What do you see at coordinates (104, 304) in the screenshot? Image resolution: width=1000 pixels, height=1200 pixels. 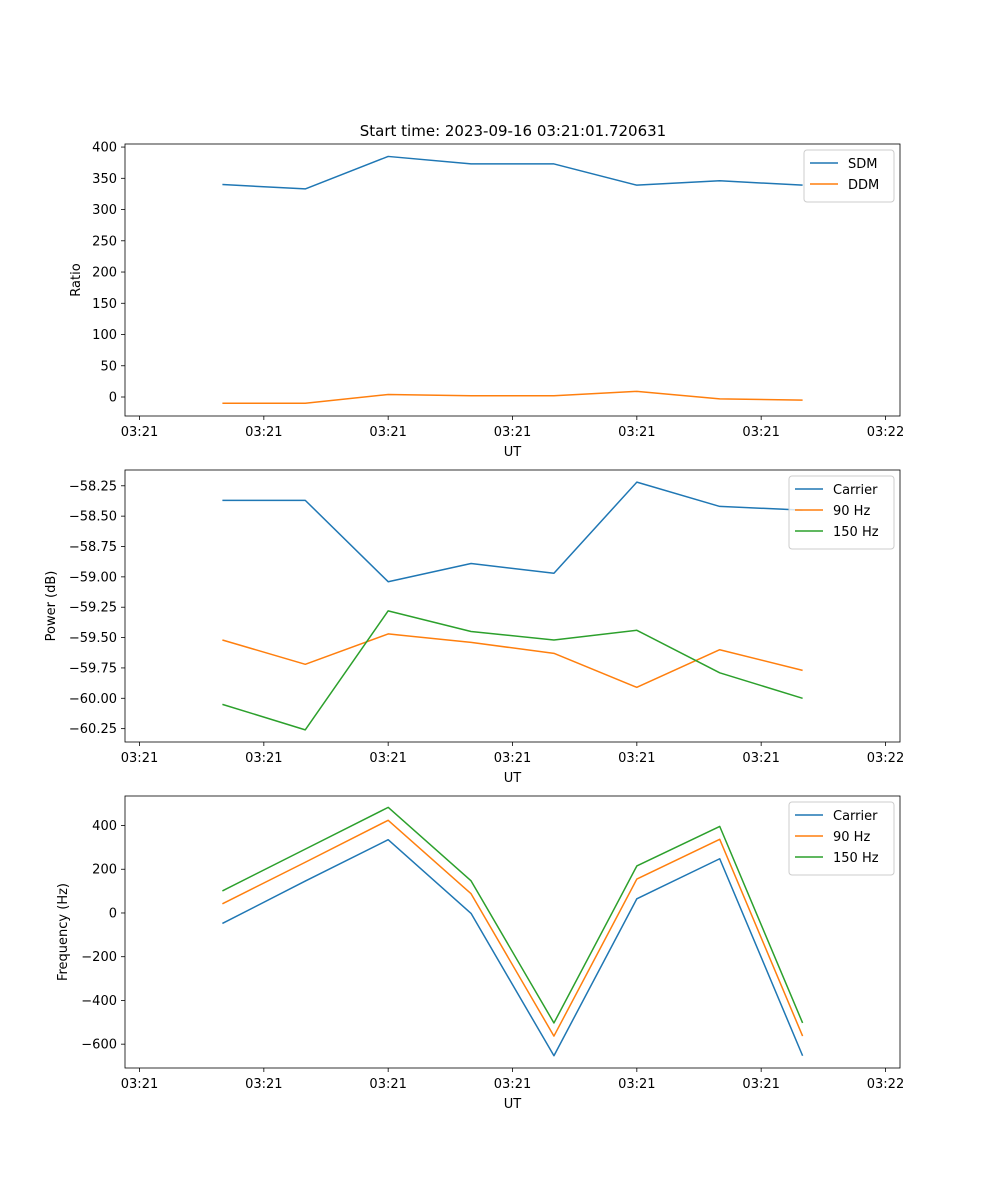 I see `y-tick-label: 150` at bounding box center [104, 304].